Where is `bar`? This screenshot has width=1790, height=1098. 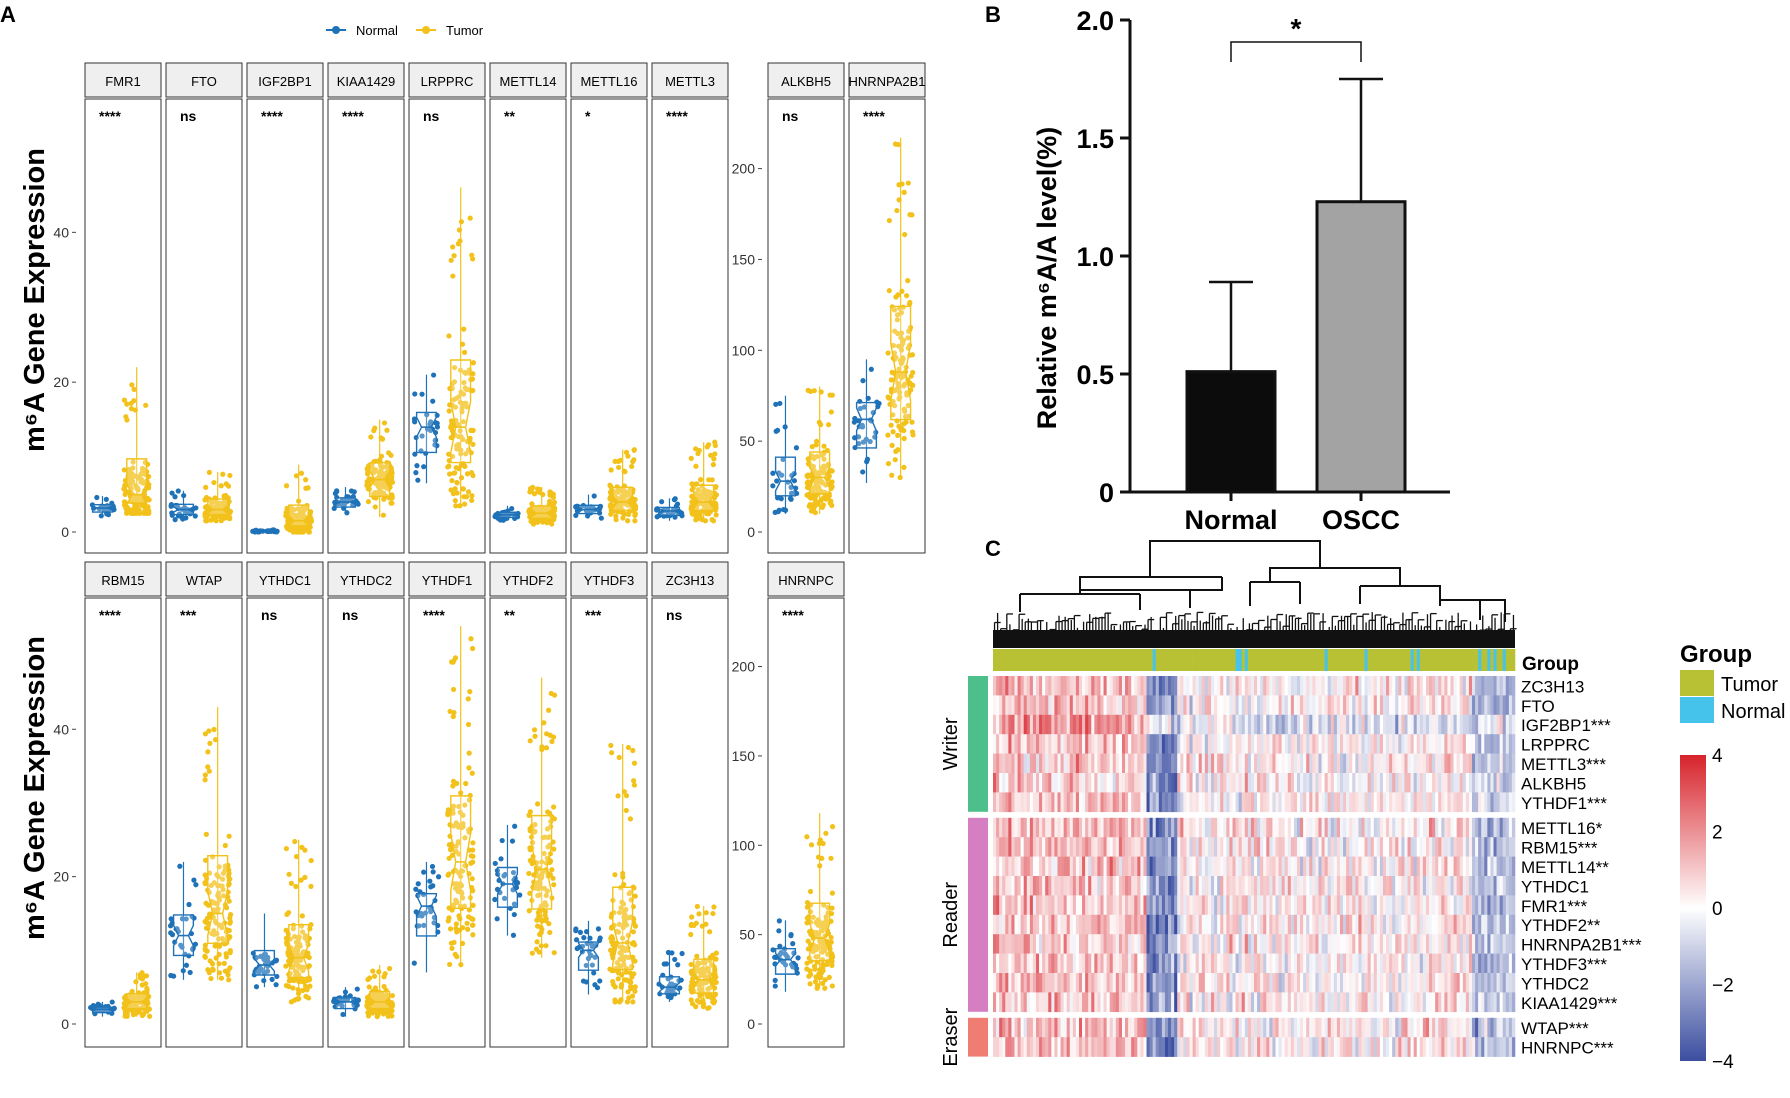 bar is located at coordinates (1231, 432).